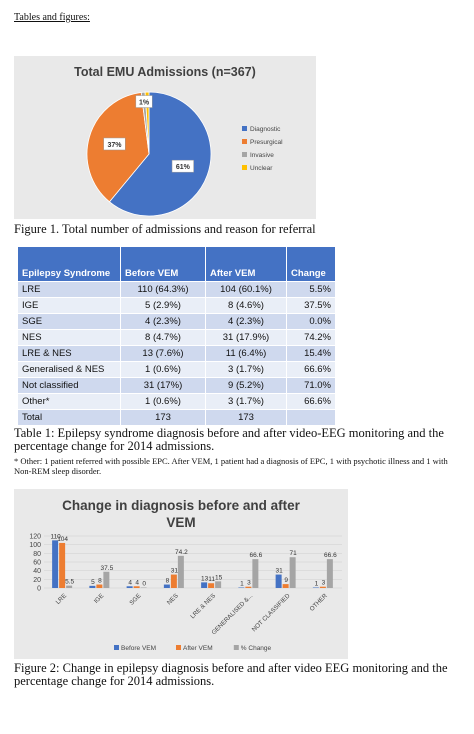 The image size is (474, 734). Describe the element at coordinates (163, 385) in the screenshot. I see `cell-before: 31 (17%)` at that location.